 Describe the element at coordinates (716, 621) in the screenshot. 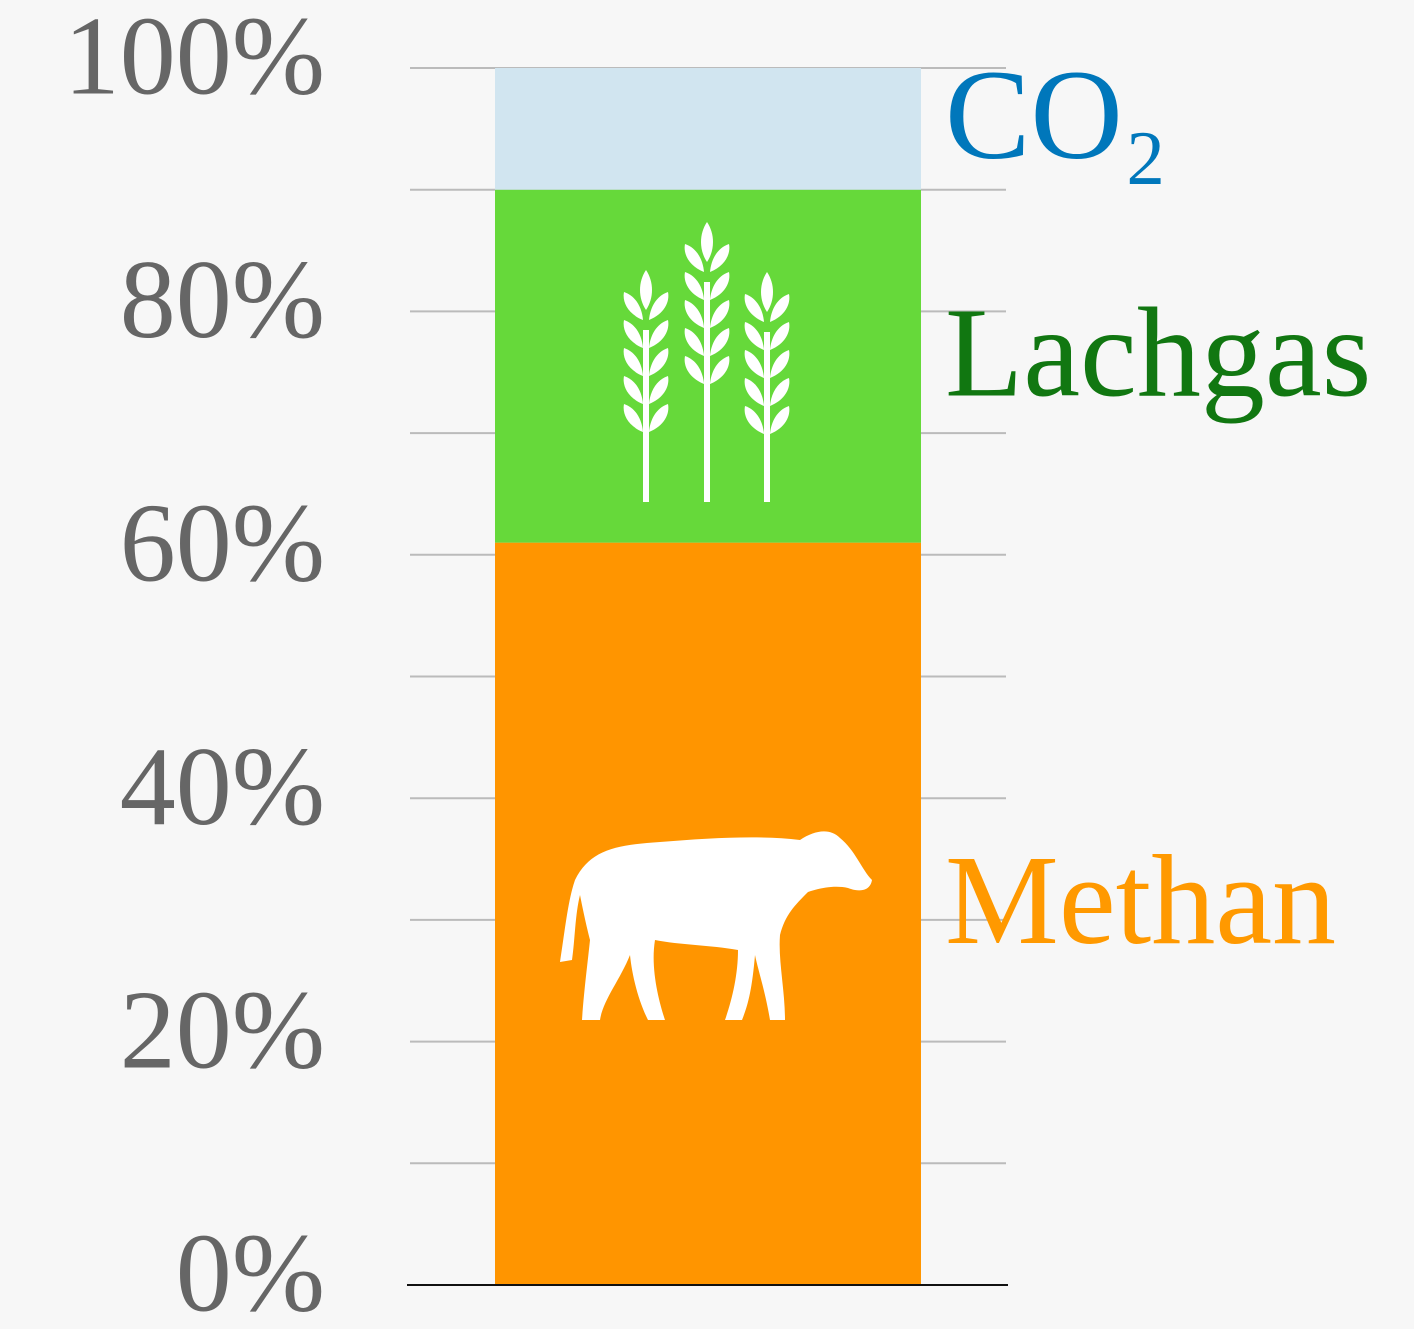

I see `icons` at that location.